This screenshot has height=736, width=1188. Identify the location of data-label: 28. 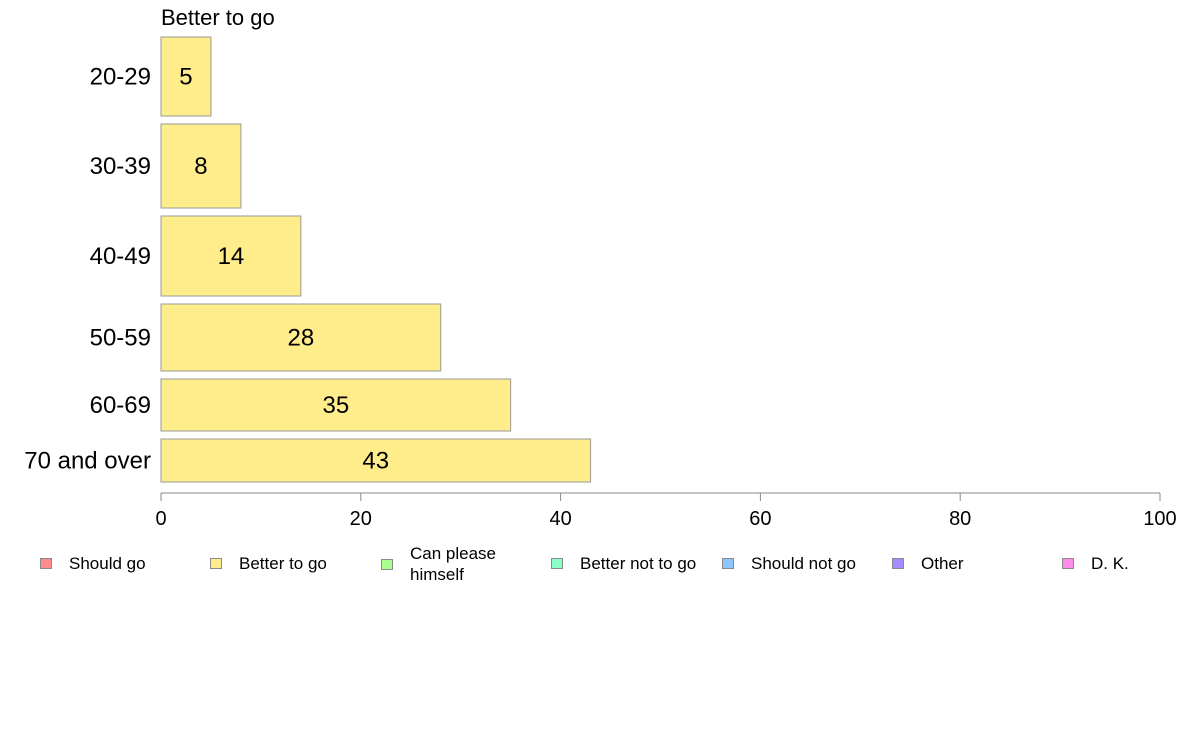
(301, 338).